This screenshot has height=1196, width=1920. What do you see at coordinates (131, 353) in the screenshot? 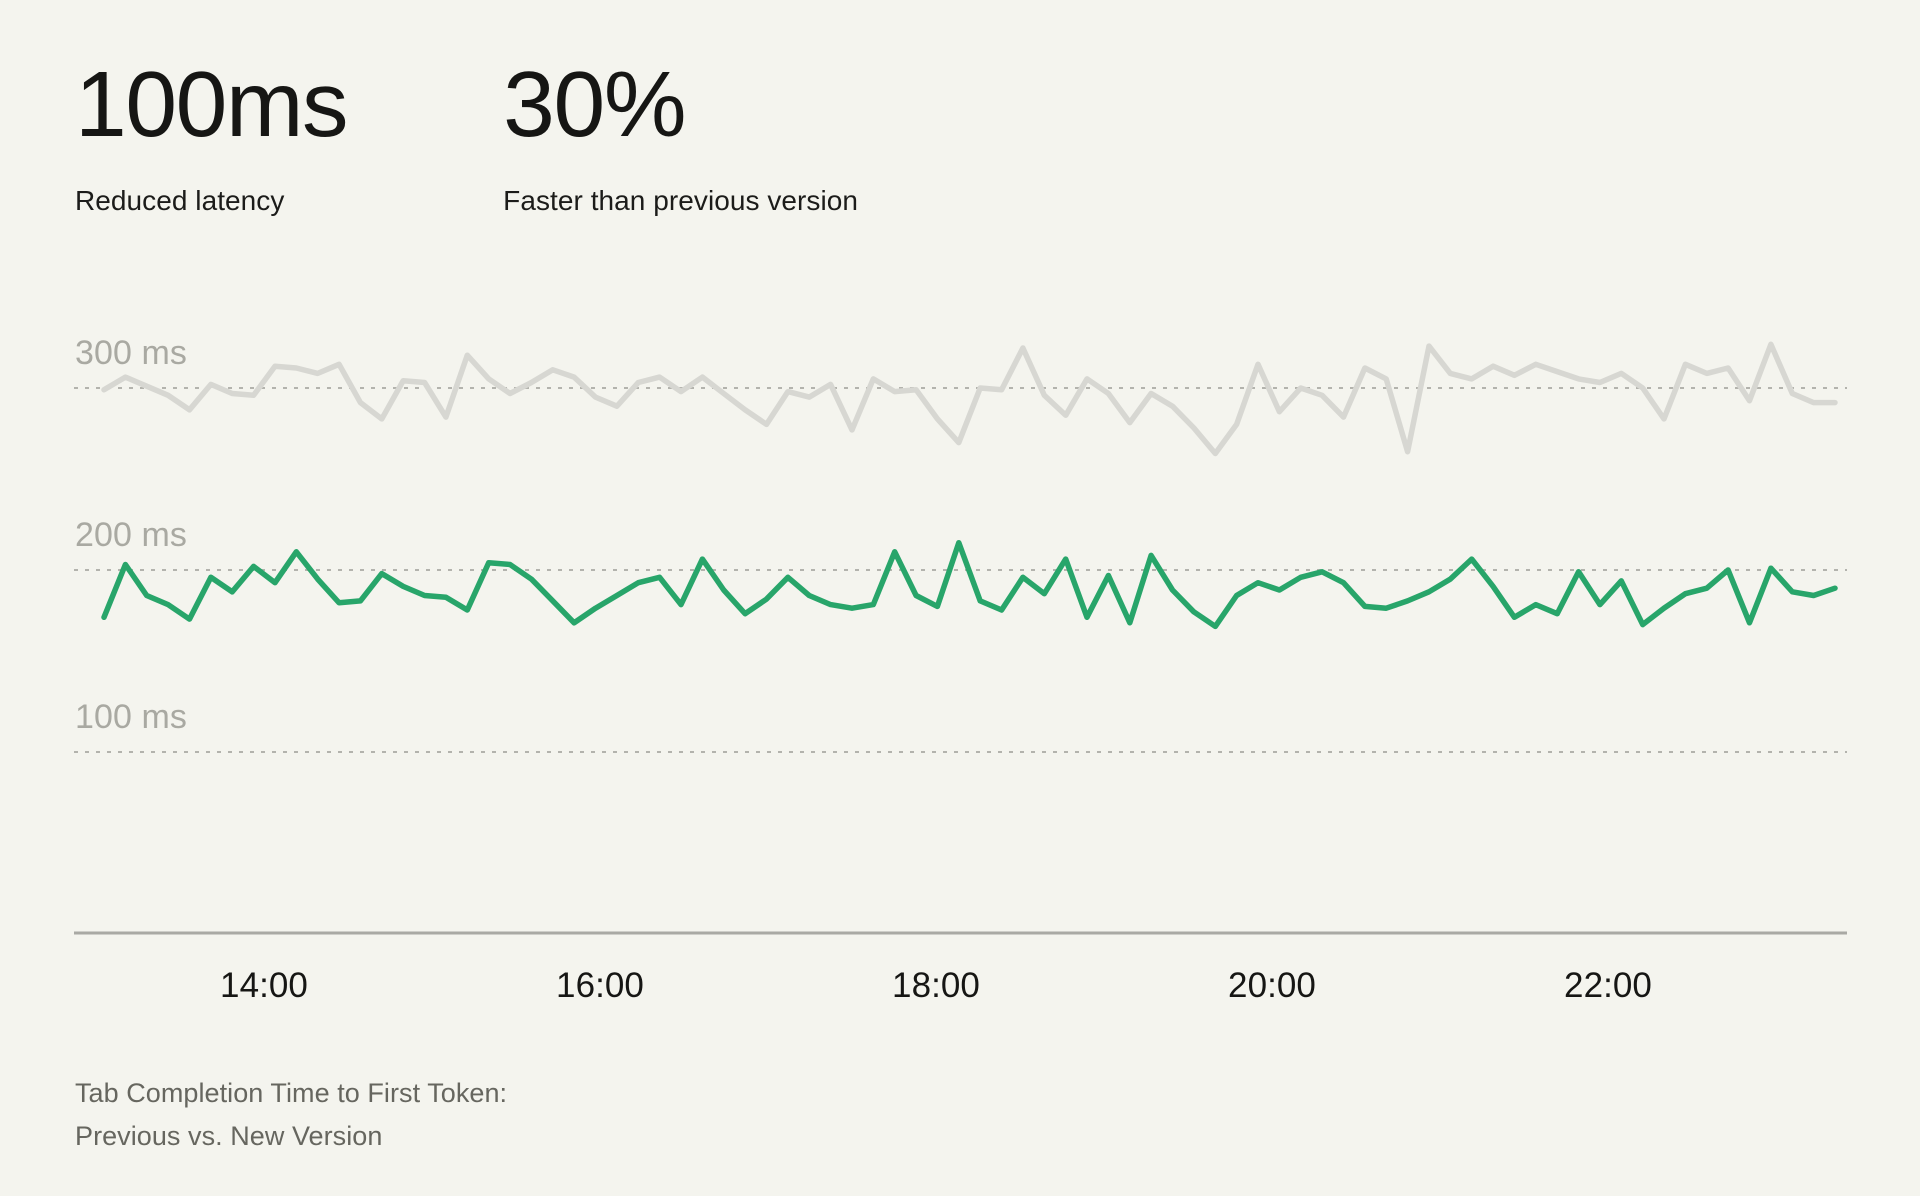
I see `y-tick-label: 300 ms` at bounding box center [131, 353].